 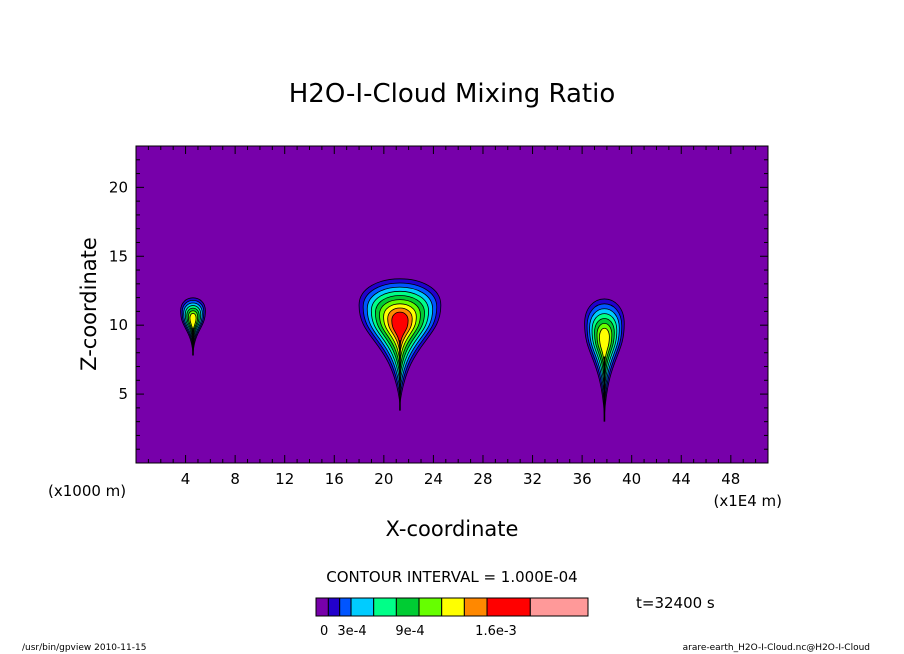 What do you see at coordinates (675, 603) in the screenshot?
I see `time-label: t=32400 s` at bounding box center [675, 603].